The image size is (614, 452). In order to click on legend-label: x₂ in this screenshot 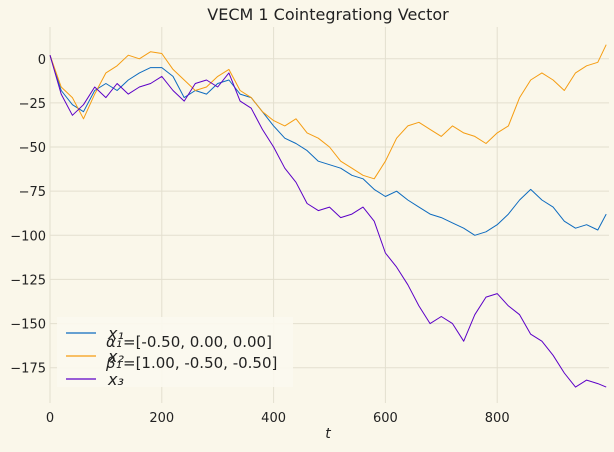, I will do `click(115, 356)`.